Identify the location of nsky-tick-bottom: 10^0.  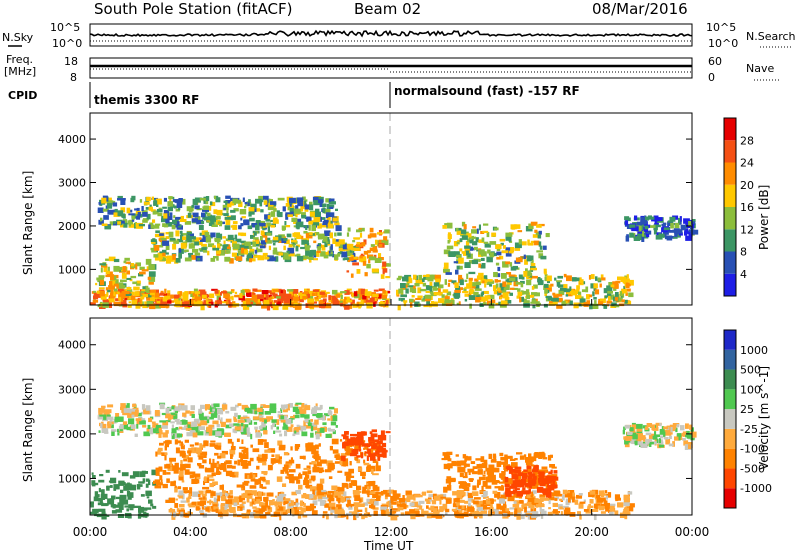
(67, 43).